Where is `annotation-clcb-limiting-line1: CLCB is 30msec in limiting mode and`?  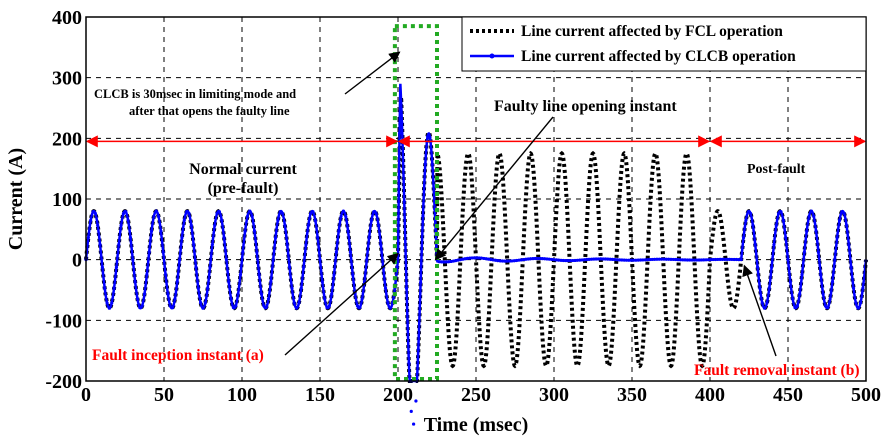
annotation-clcb-limiting-line1: CLCB is 30msec in limiting mode and is located at coordinates (195, 94).